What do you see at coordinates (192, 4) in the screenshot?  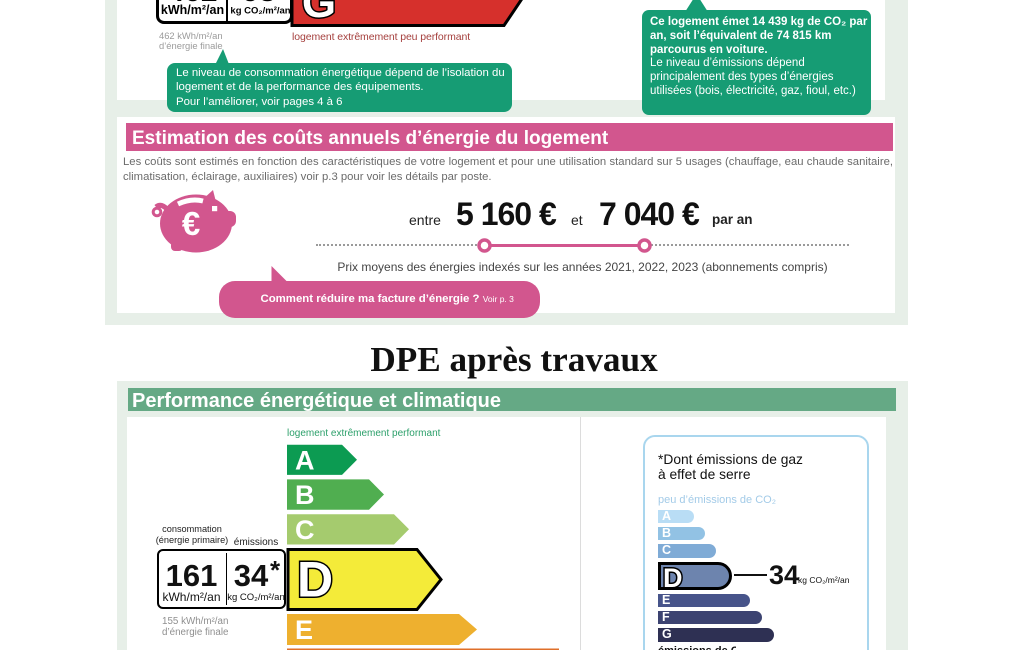 I see `svg-text: 462` at bounding box center [192, 4].